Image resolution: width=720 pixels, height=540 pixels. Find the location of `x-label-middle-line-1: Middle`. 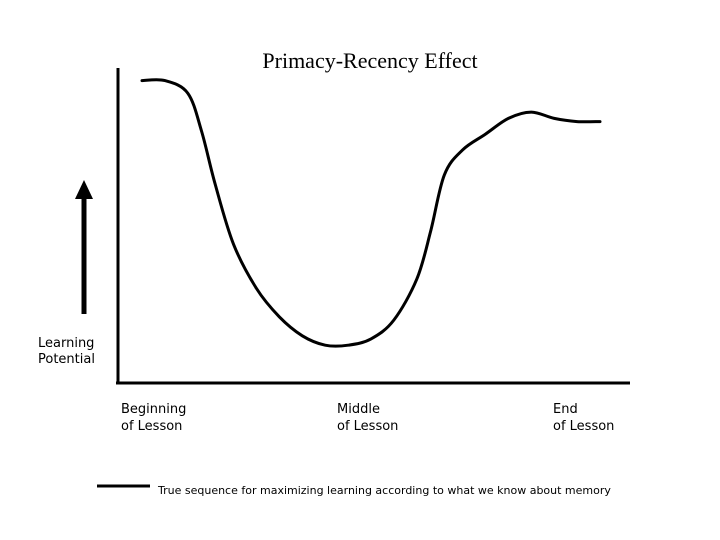

x-label-middle-line-1: Middle is located at coordinates (358, 409).